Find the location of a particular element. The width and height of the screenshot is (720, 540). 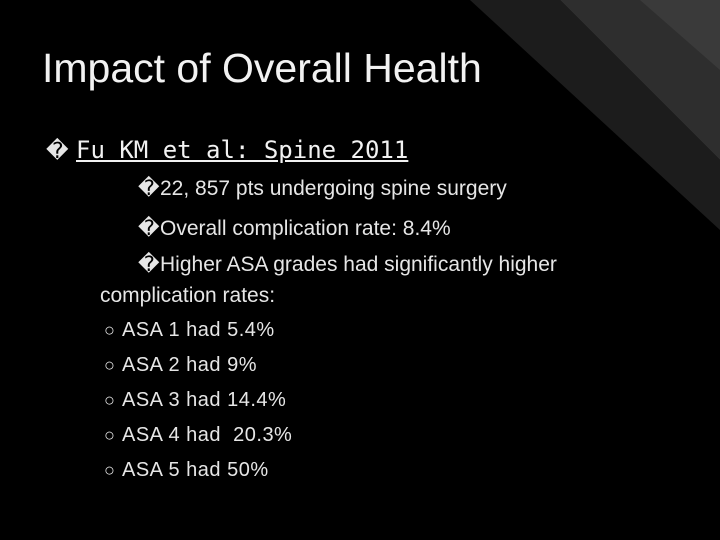

bullet-text: ASA 2 had 9% is located at coordinates (189, 365).